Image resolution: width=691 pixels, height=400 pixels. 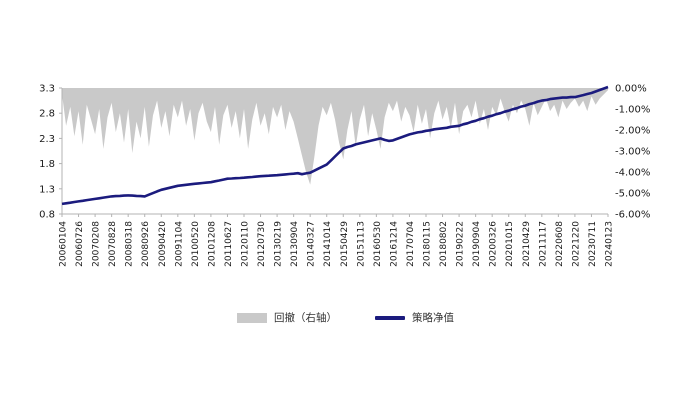 I want to click on svg-text: 20220608, so click(x=560, y=244).